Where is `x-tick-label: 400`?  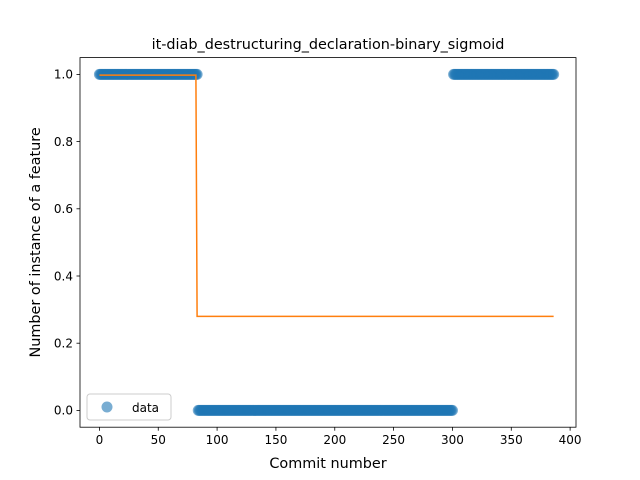 x-tick-label: 400 is located at coordinates (570, 440).